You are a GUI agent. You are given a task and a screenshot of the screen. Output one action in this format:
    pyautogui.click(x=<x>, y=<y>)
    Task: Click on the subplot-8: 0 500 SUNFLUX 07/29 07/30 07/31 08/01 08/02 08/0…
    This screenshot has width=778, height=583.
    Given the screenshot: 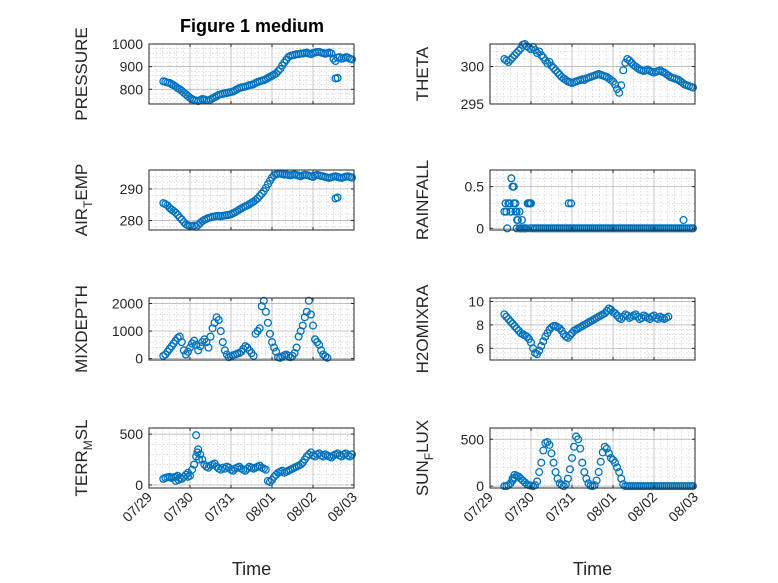 What is the action you would take?
    pyautogui.click(x=557, y=499)
    